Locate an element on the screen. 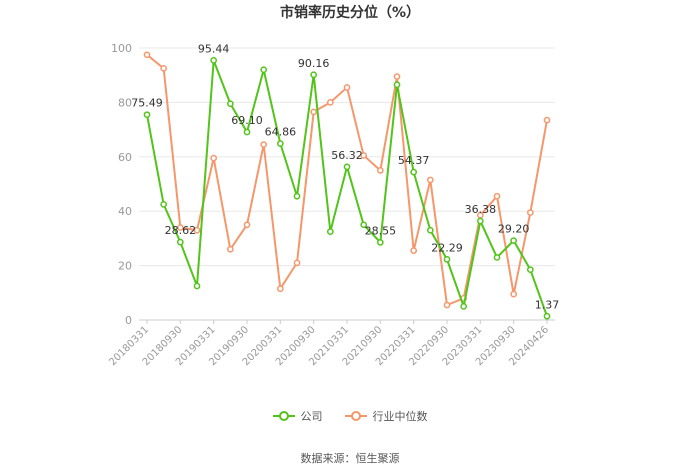 Image resolution: width=700 pixels, height=474 pixels. data-label: 36.38 is located at coordinates (481, 209).